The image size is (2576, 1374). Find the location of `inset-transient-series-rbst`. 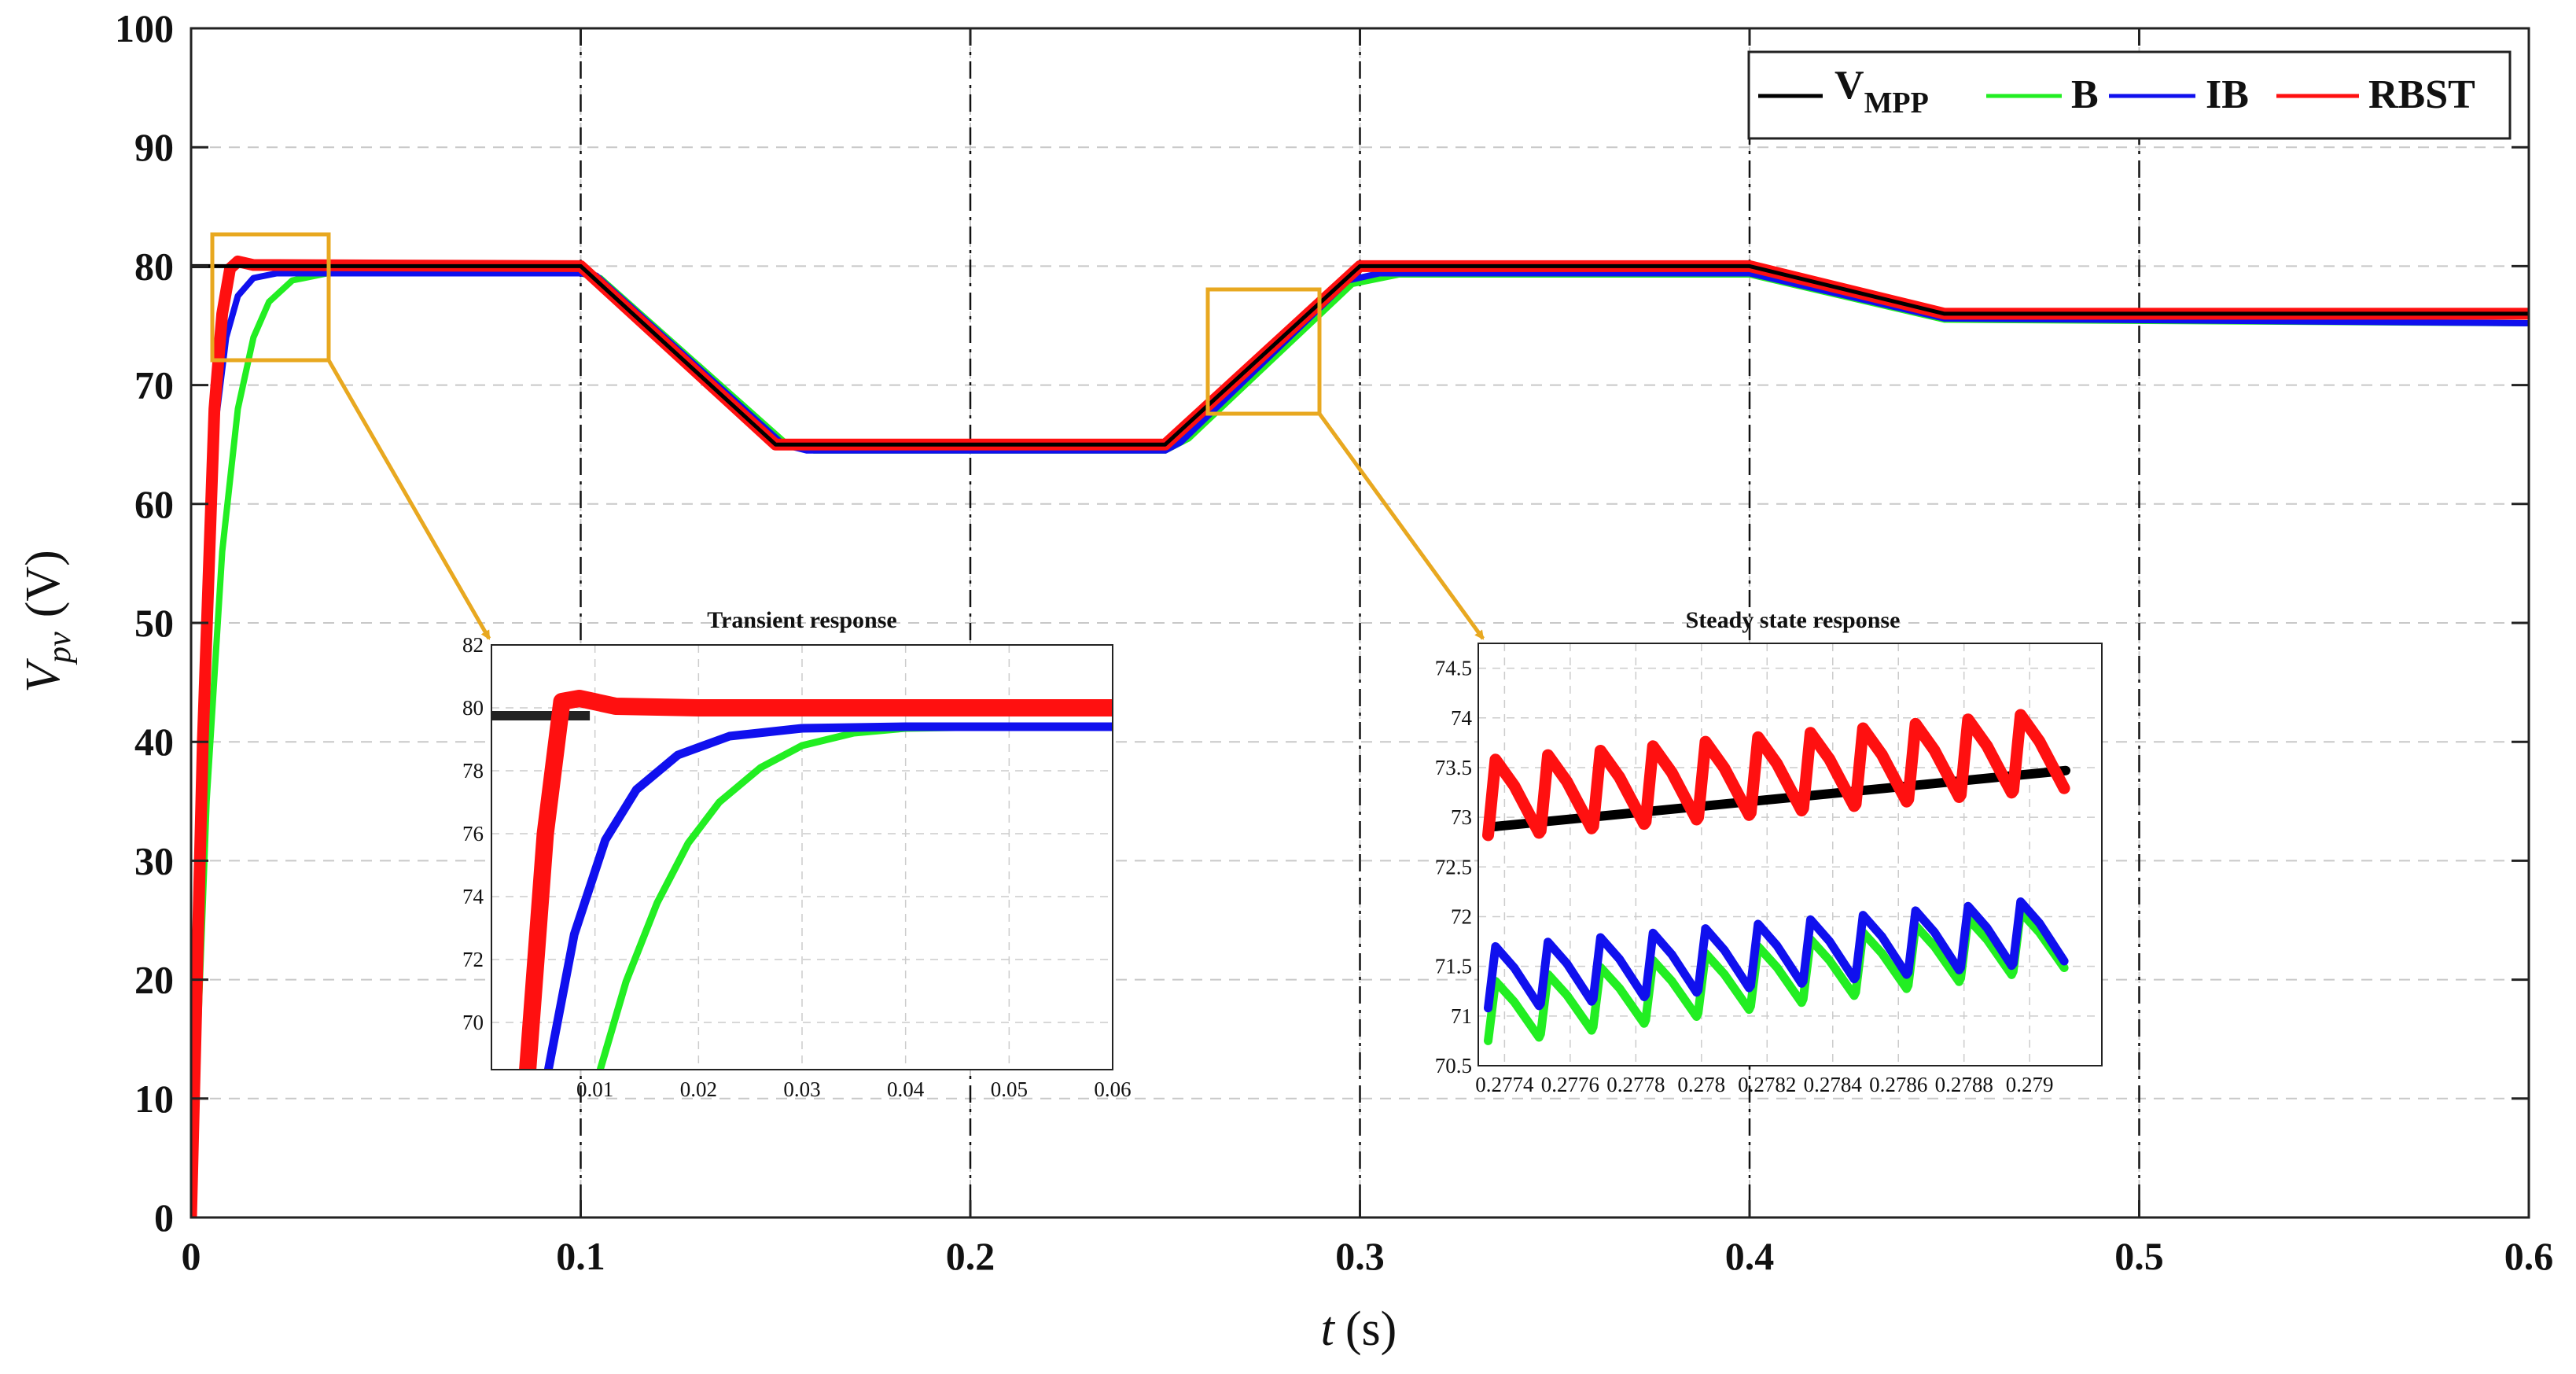

inset-transient-series-rbst is located at coordinates (816, 880).